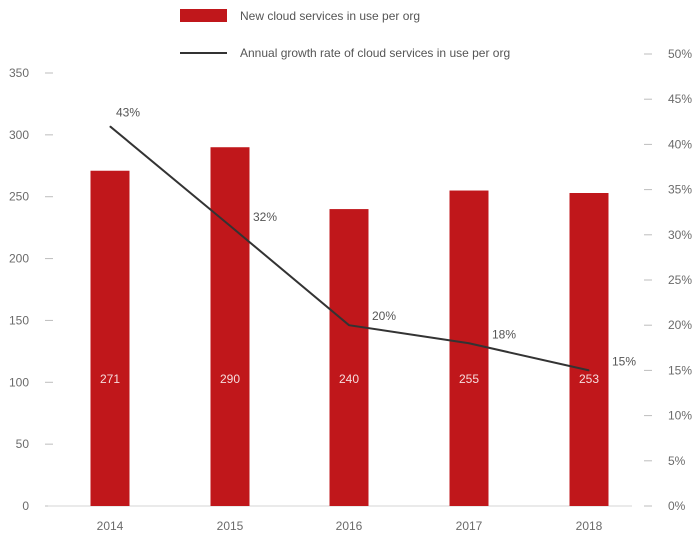 Image resolution: width=692 pixels, height=535 pixels. Describe the element at coordinates (680, 190) in the screenshot. I see `right-axis-tick-label: 35%` at that location.